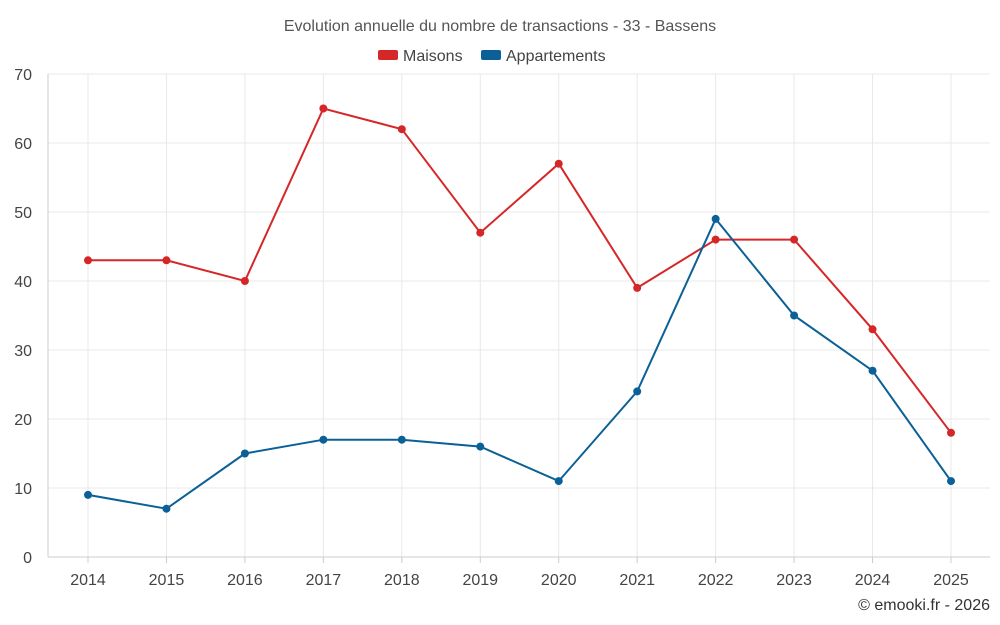  I want to click on x-tick-label: 2015, so click(167, 580).